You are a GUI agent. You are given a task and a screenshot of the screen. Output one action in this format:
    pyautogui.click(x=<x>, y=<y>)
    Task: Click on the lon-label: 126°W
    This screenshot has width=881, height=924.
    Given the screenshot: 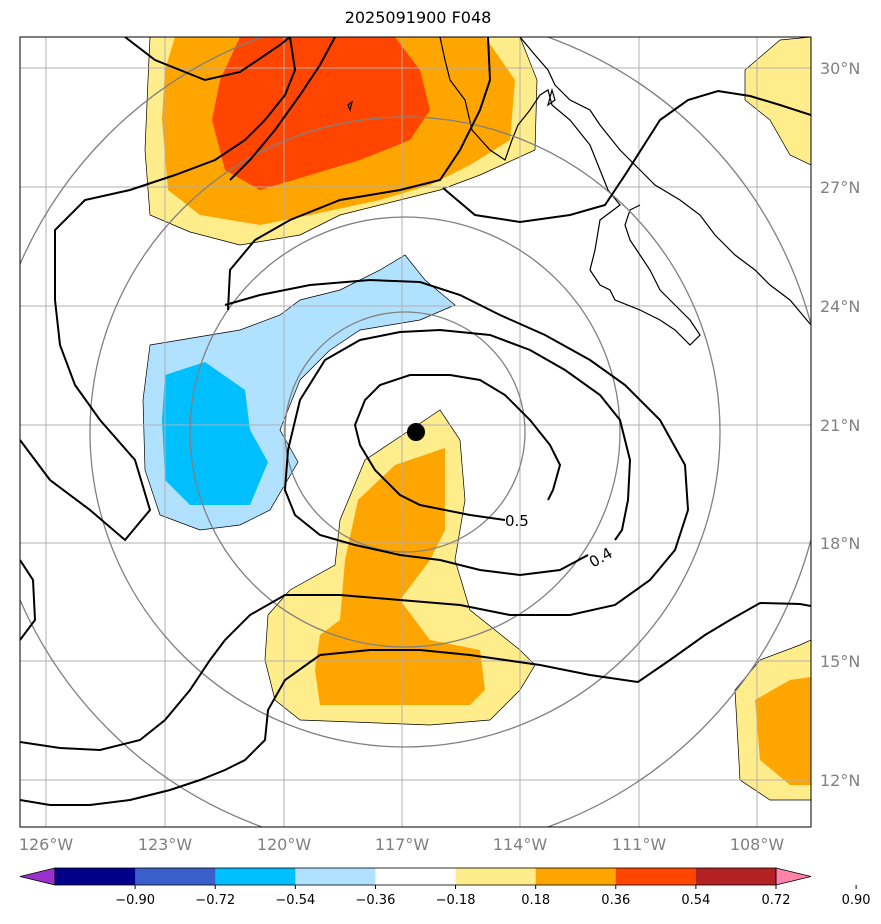 What is the action you would take?
    pyautogui.click(x=46, y=844)
    